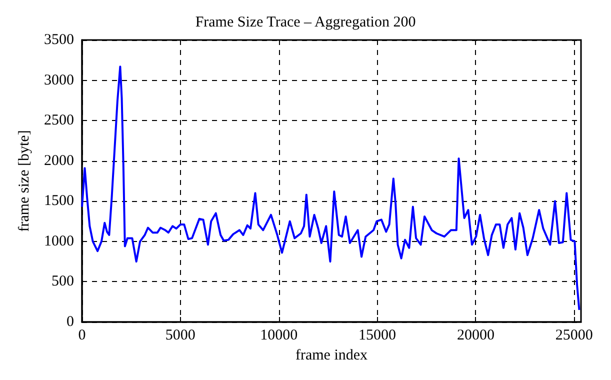 The height and width of the screenshot is (380, 611). What do you see at coordinates (63, 282) in the screenshot?
I see `y-tick-label: 500` at bounding box center [63, 282].